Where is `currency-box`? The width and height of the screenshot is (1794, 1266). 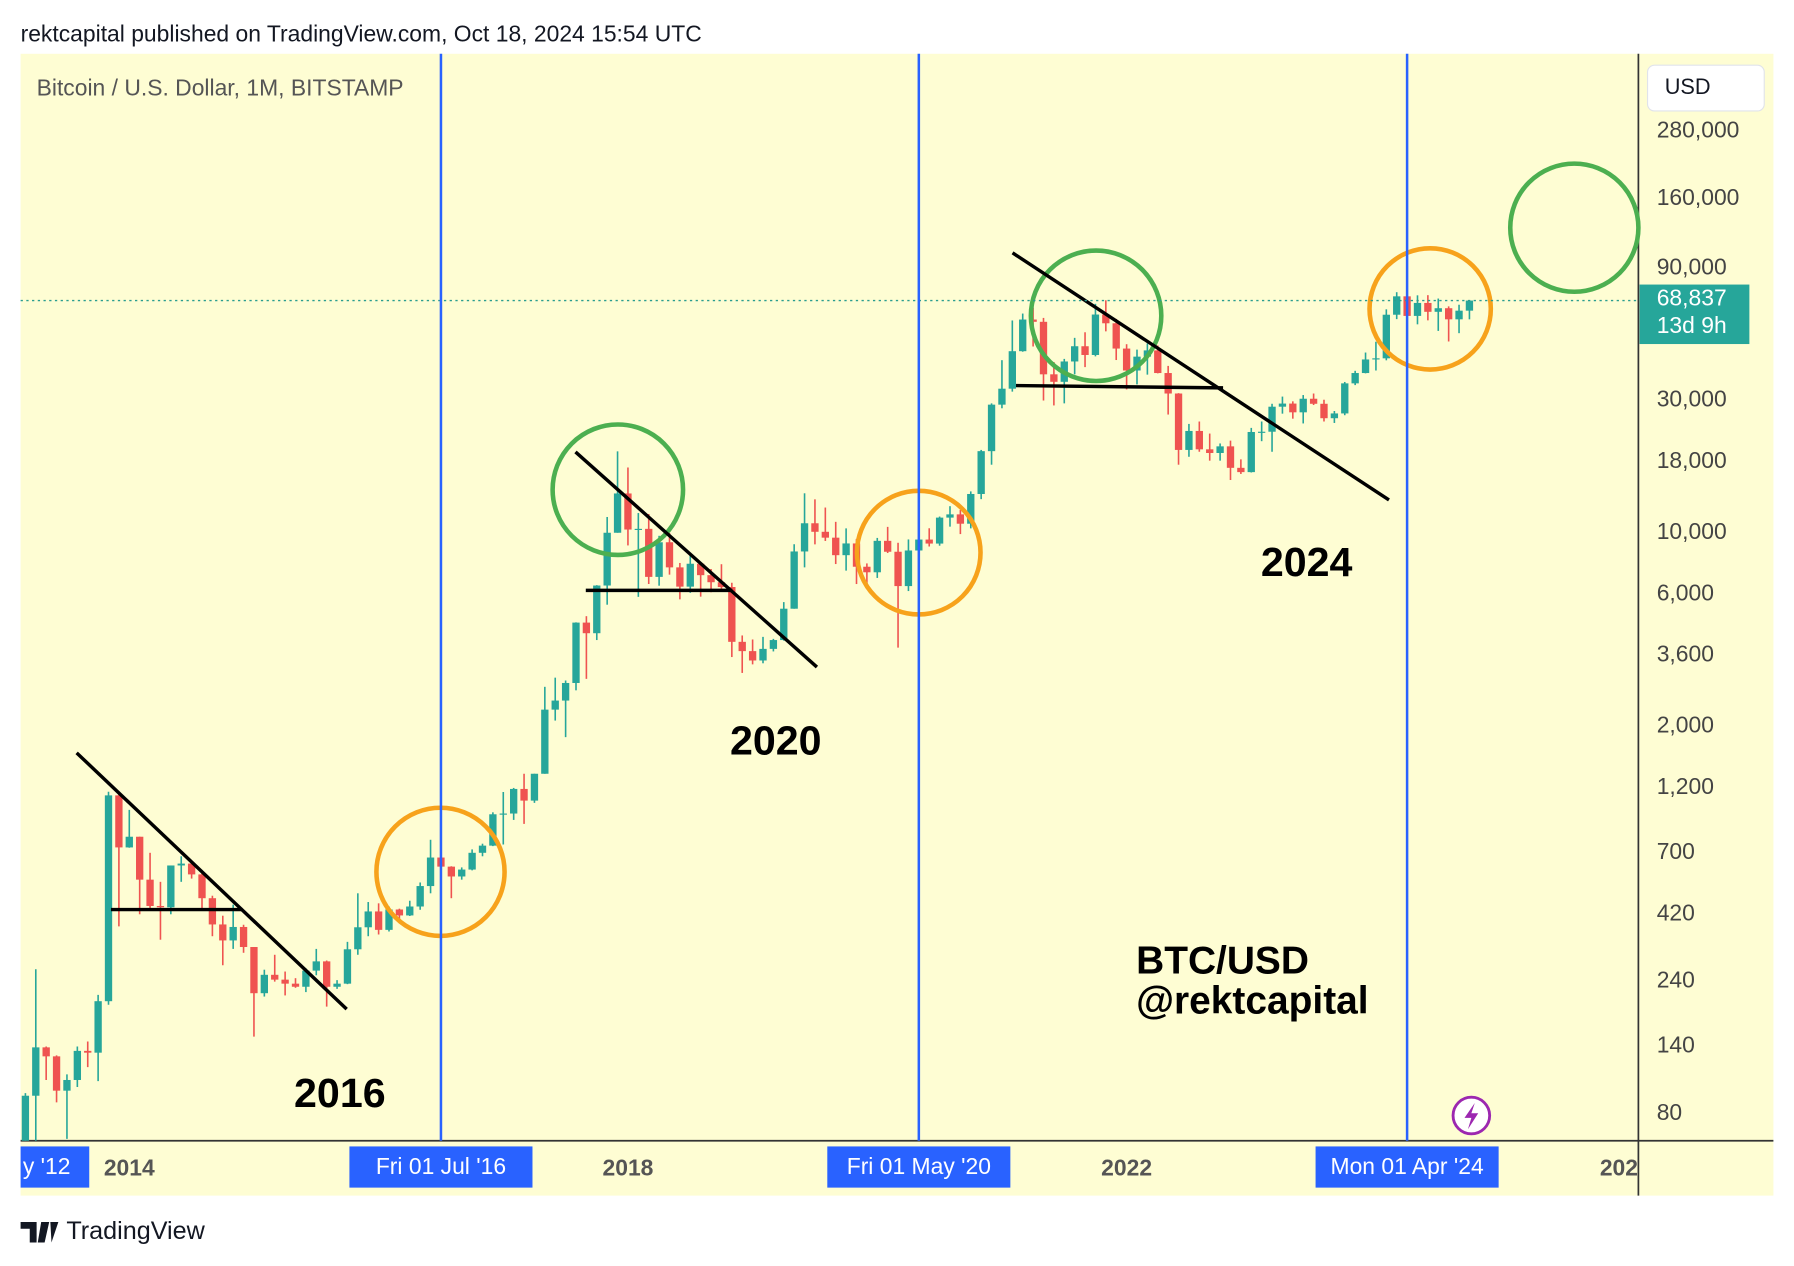 currency-box is located at coordinates (1705, 88).